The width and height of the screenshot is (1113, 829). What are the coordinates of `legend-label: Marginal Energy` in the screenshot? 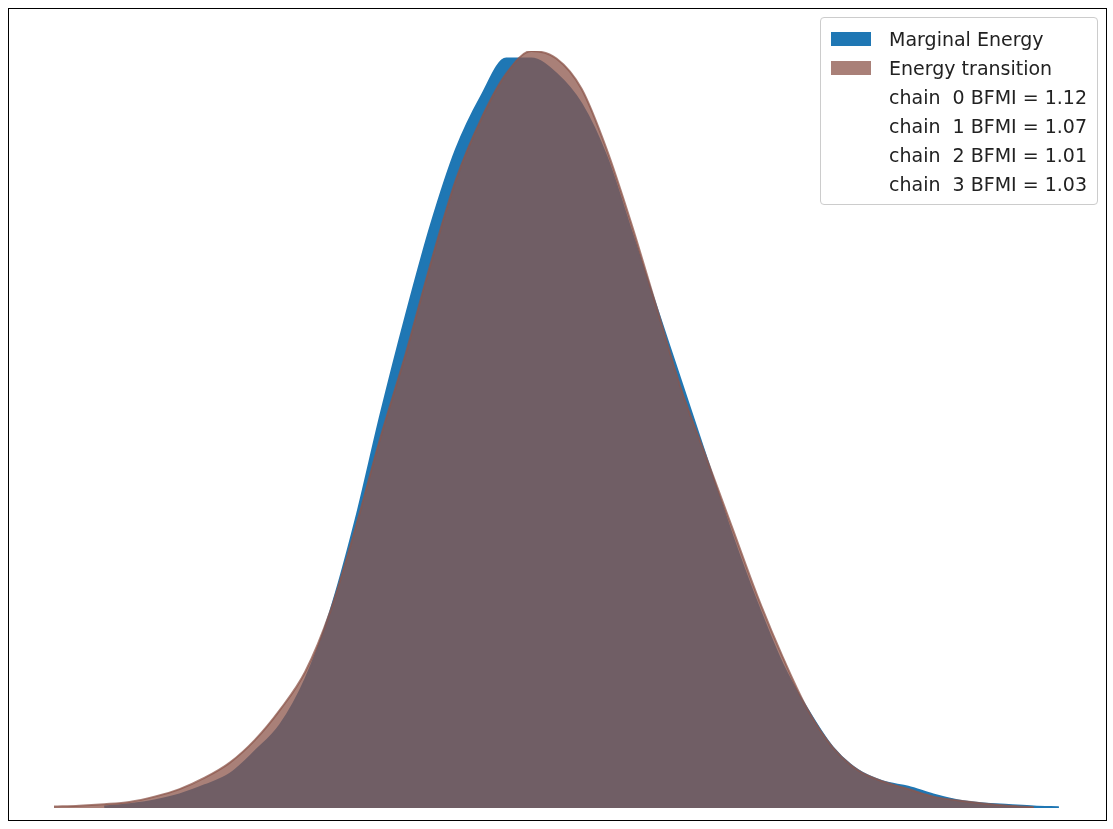 It's located at (966, 38).